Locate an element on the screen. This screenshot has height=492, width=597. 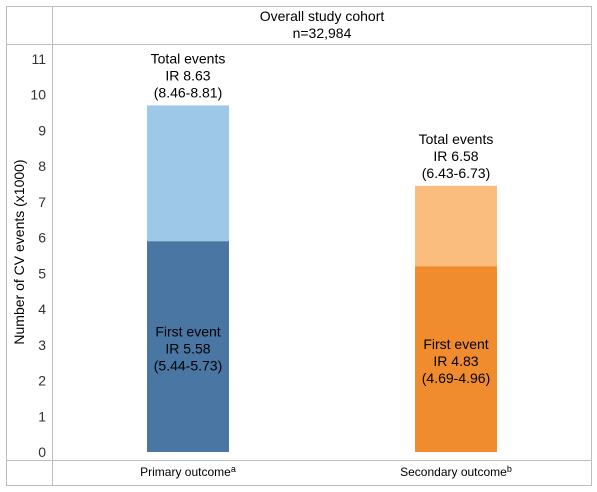
first-event-label: IR 4.83 is located at coordinates (455, 361).